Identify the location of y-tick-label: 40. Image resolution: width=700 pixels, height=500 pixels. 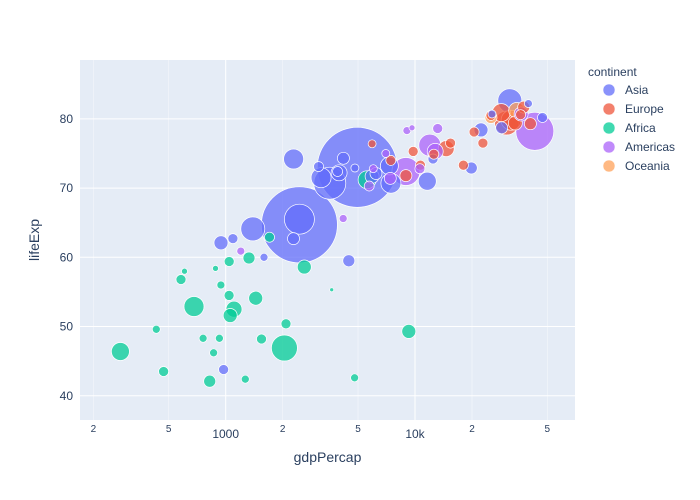
(67, 396).